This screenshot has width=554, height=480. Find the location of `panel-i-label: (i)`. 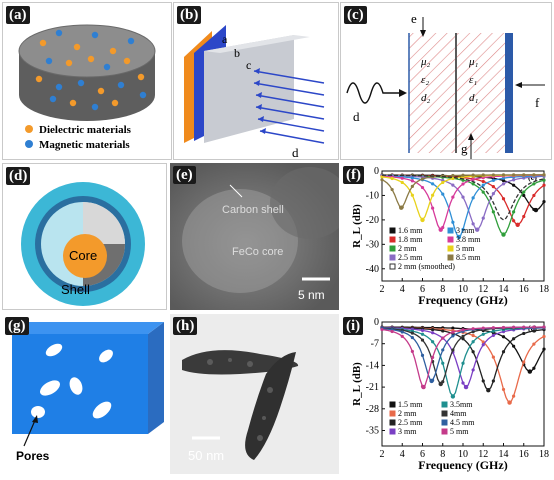

panel-i-label: (i) is located at coordinates (353, 326).